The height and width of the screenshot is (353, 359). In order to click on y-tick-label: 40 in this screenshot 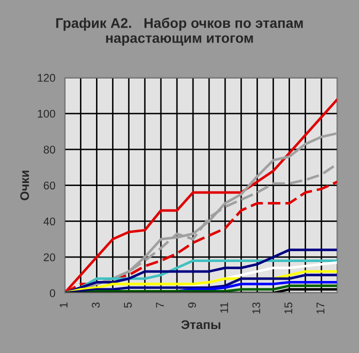, I will do `click(49, 221)`.